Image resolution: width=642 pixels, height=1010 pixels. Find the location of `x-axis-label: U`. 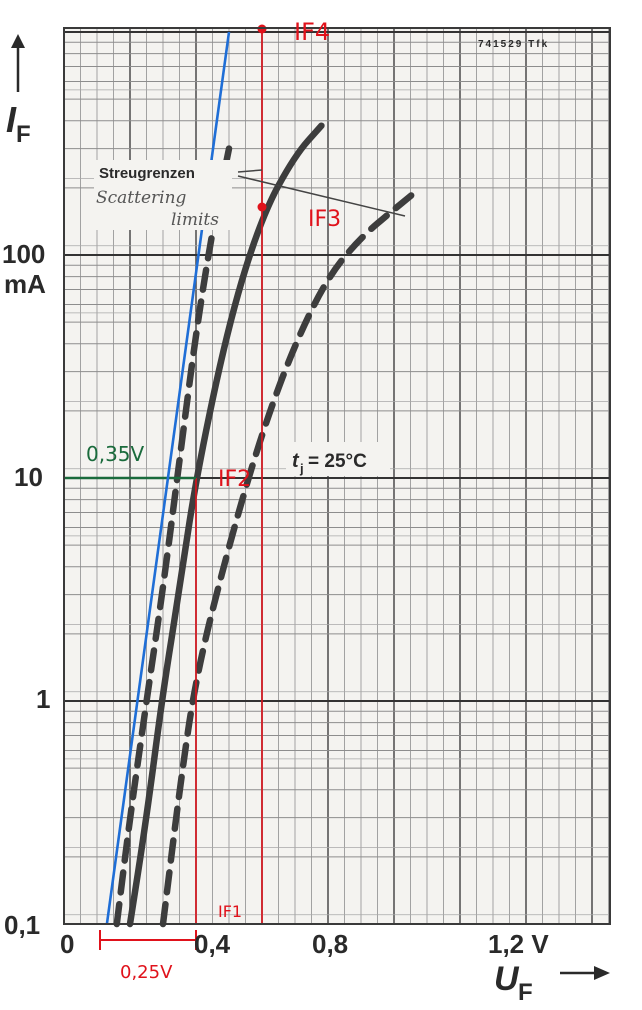

x-axis-label: U is located at coordinates (507, 979).